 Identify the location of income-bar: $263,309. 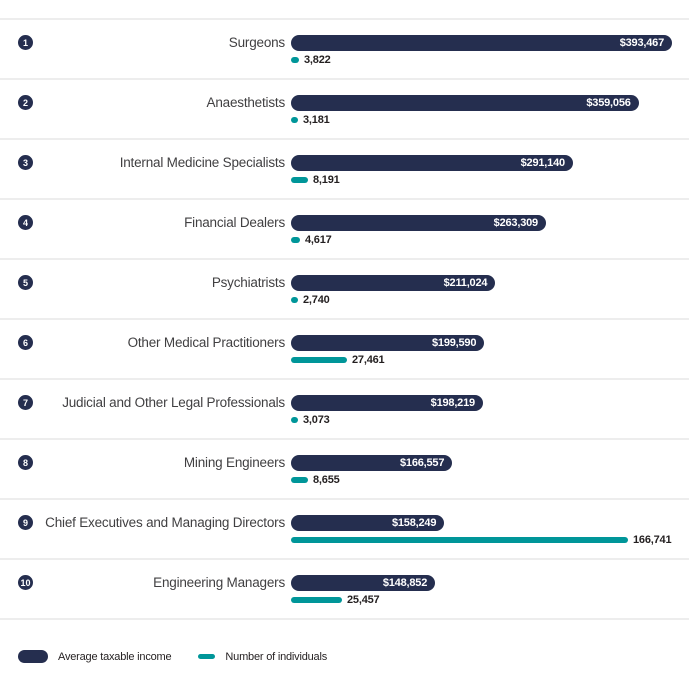
(418, 223).